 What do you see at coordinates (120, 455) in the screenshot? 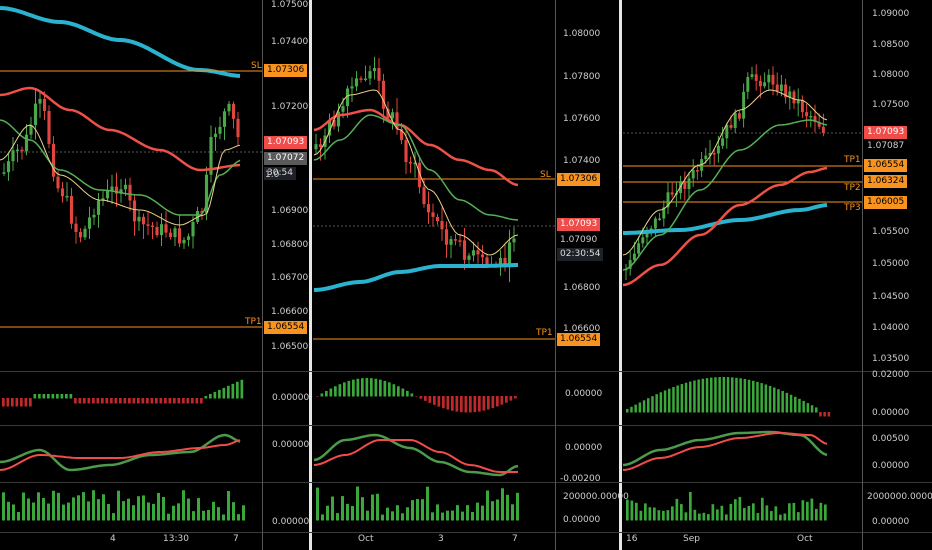
I see `signal-red-line` at bounding box center [120, 455].